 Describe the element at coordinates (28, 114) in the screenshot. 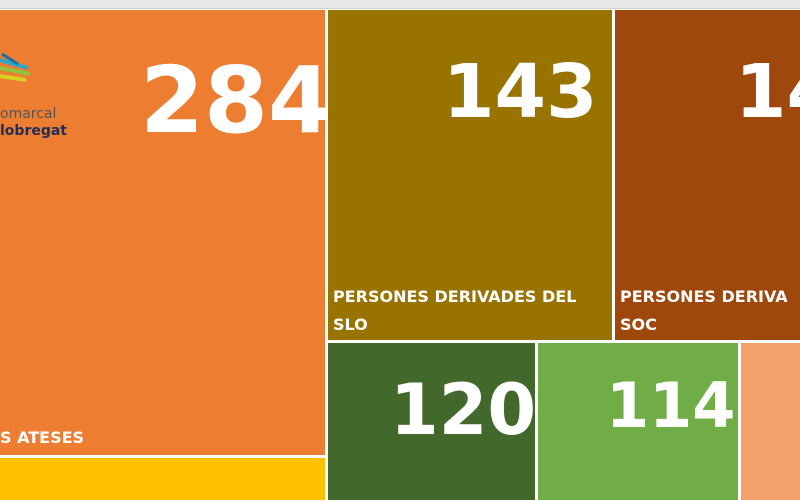

I see `logo-text: omarcal` at that location.